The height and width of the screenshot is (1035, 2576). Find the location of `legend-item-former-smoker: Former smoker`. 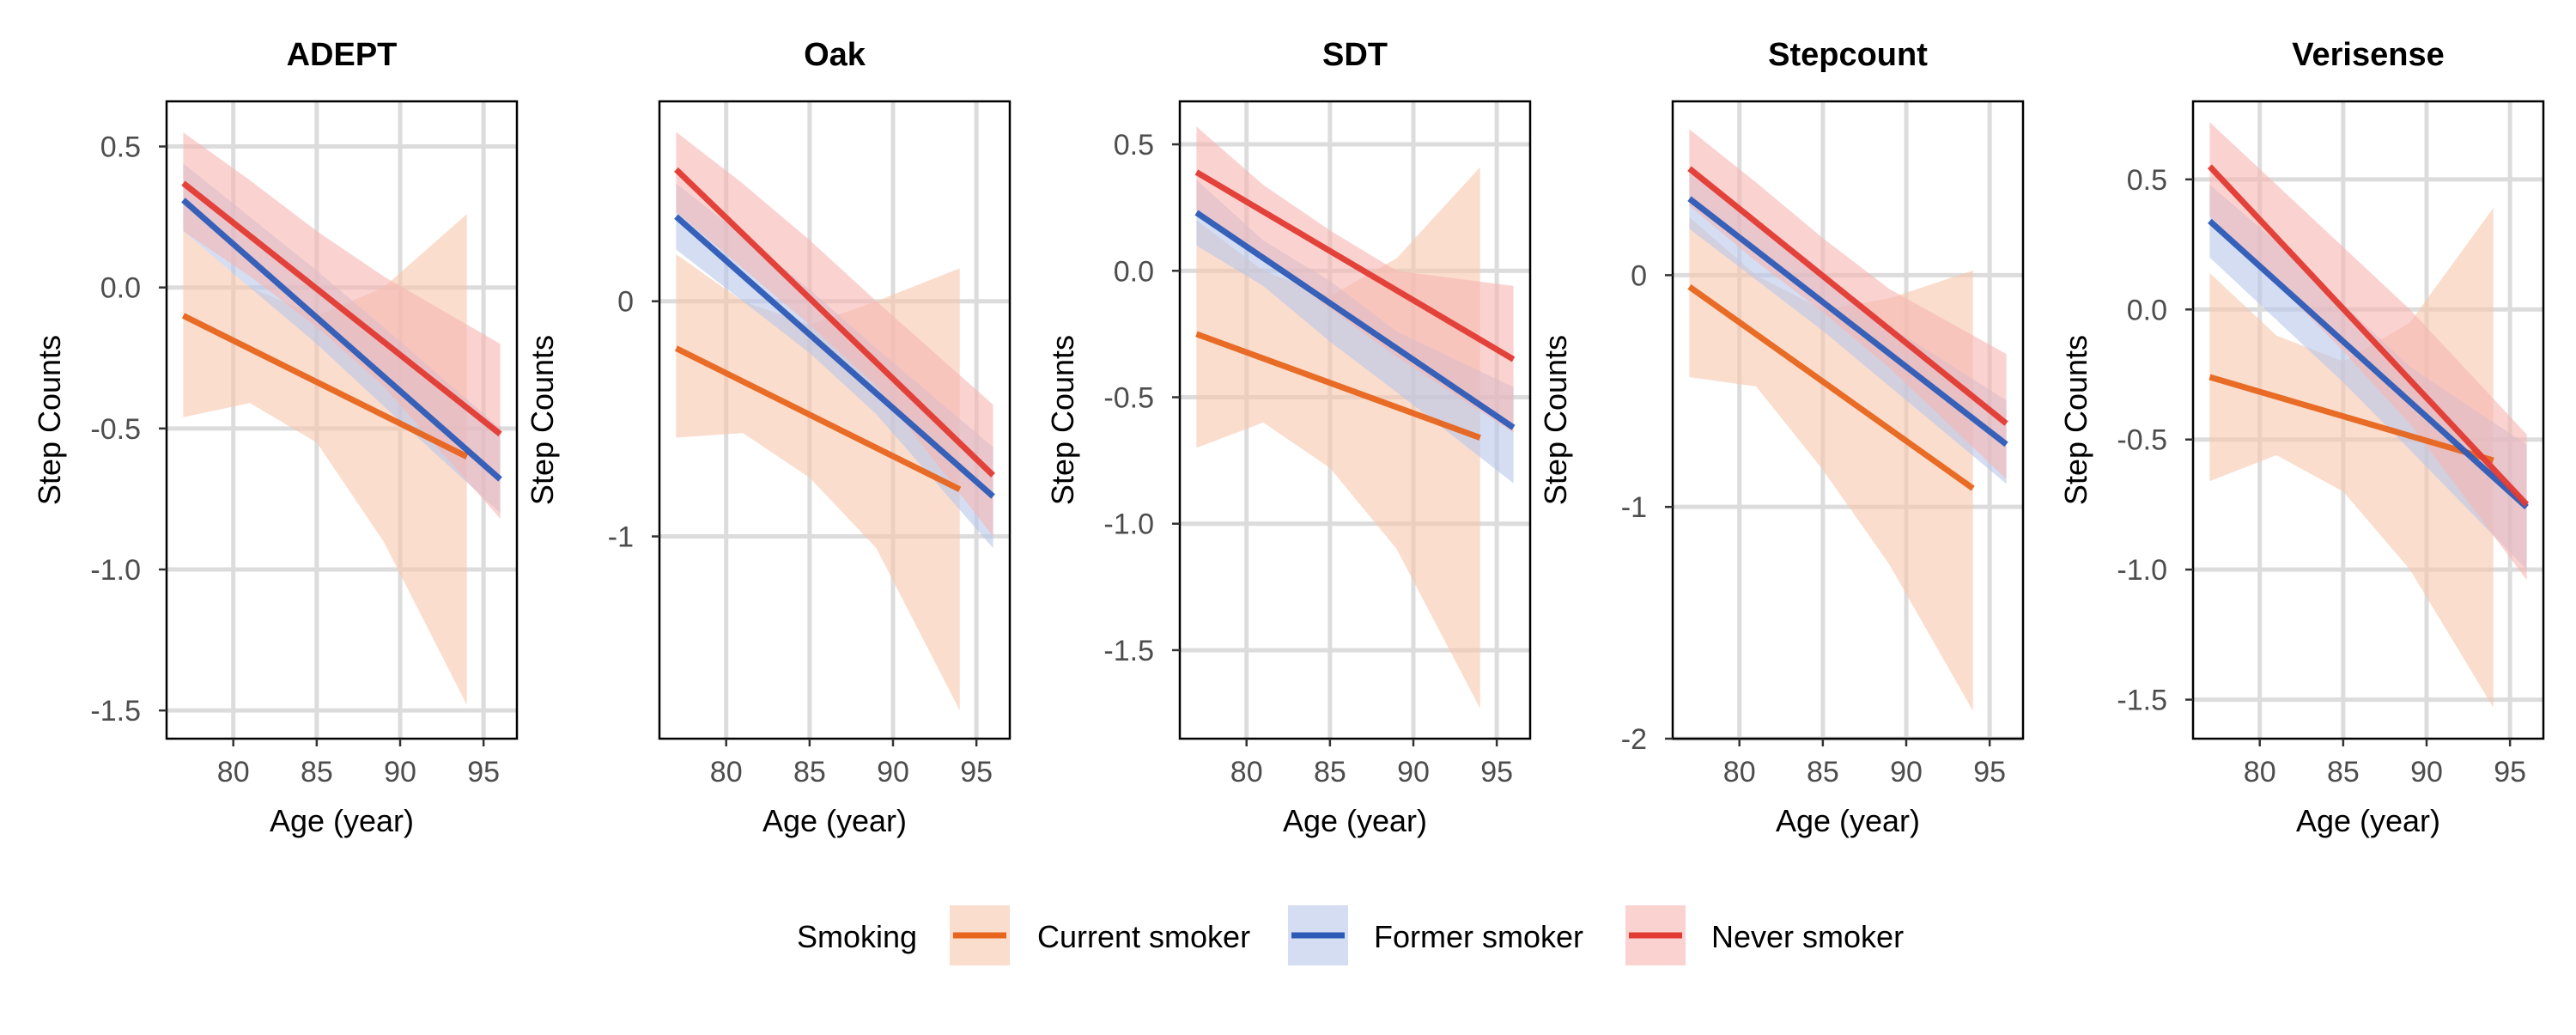

legend-item-former-smoker: Former smoker is located at coordinates (1436, 935).